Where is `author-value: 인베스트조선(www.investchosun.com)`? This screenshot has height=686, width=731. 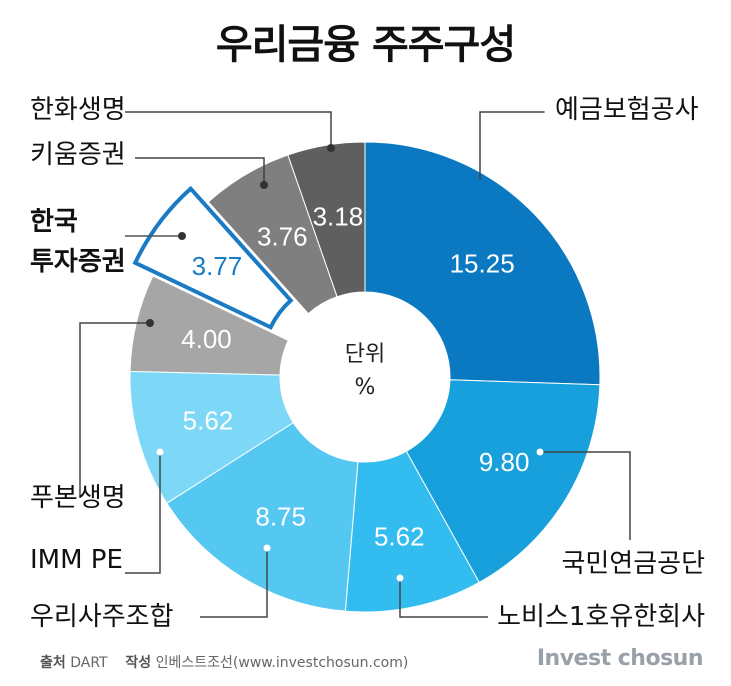
author-value: 인베스트조선(www.investchosun.com) is located at coordinates (282, 663).